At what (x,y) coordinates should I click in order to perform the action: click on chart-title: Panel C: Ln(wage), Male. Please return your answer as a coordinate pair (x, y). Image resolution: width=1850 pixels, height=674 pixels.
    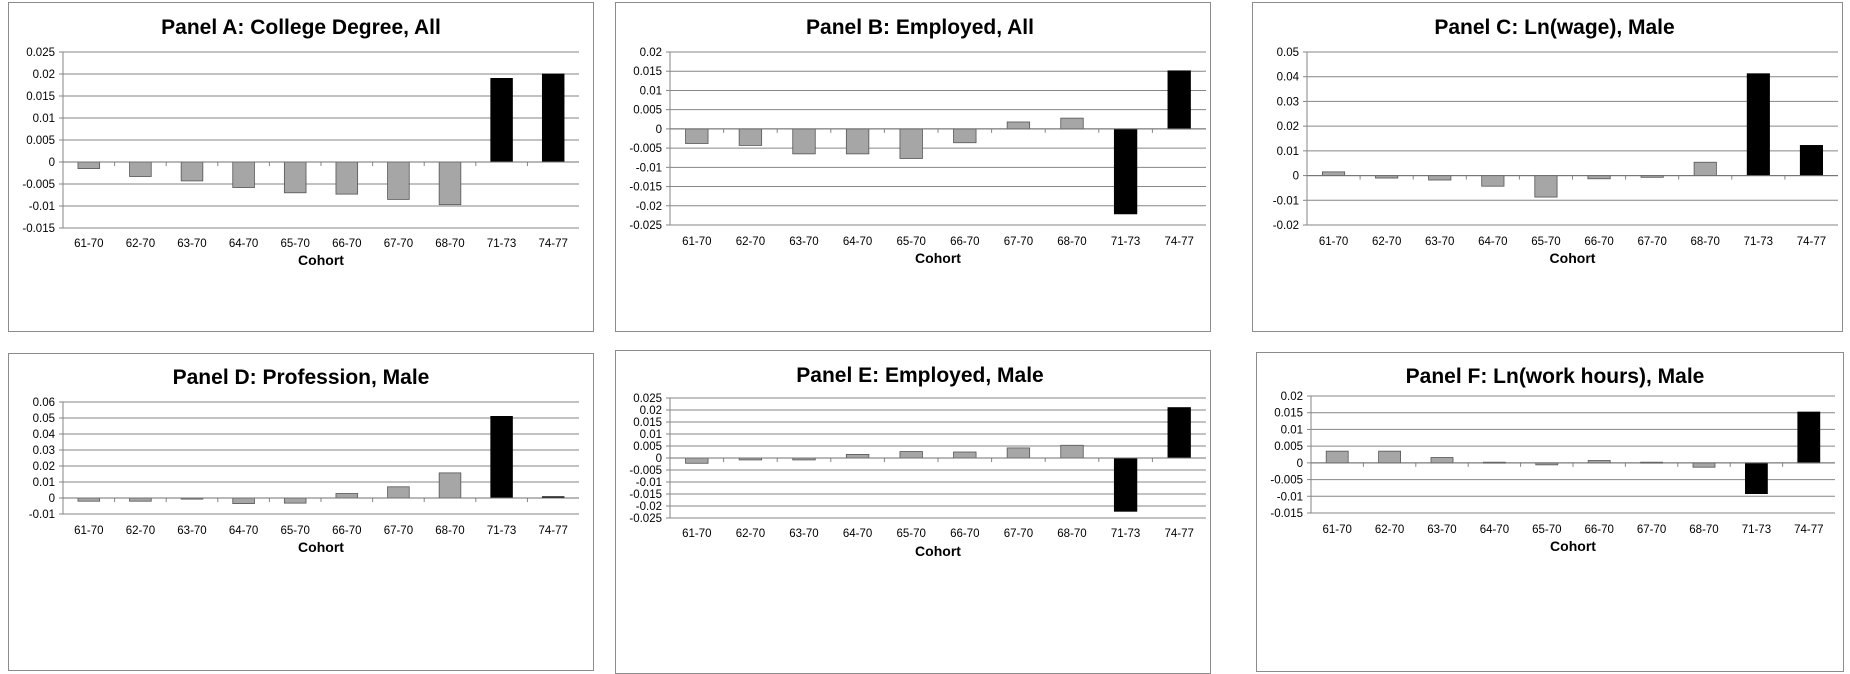
    Looking at the image, I should click on (1554, 27).